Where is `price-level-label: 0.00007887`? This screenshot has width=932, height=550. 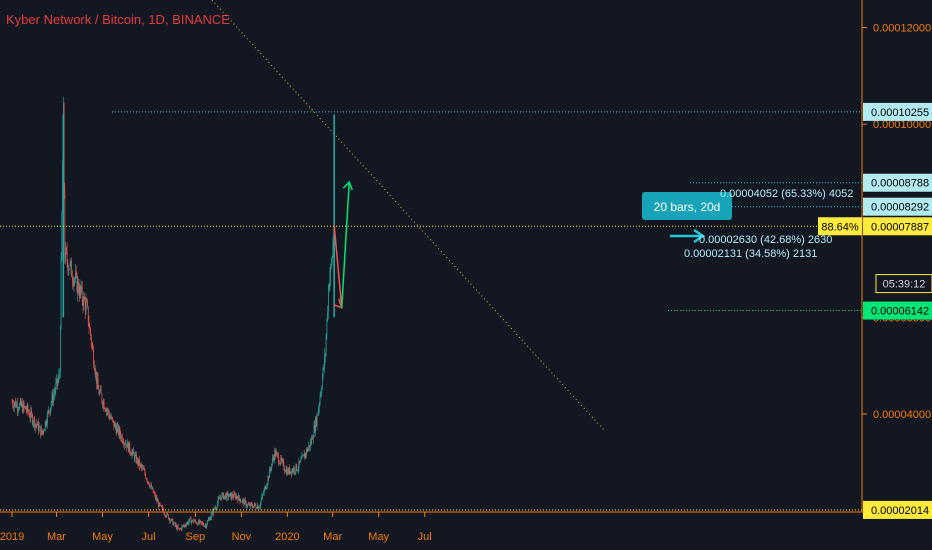 price-level-label: 0.00007887 is located at coordinates (900, 227).